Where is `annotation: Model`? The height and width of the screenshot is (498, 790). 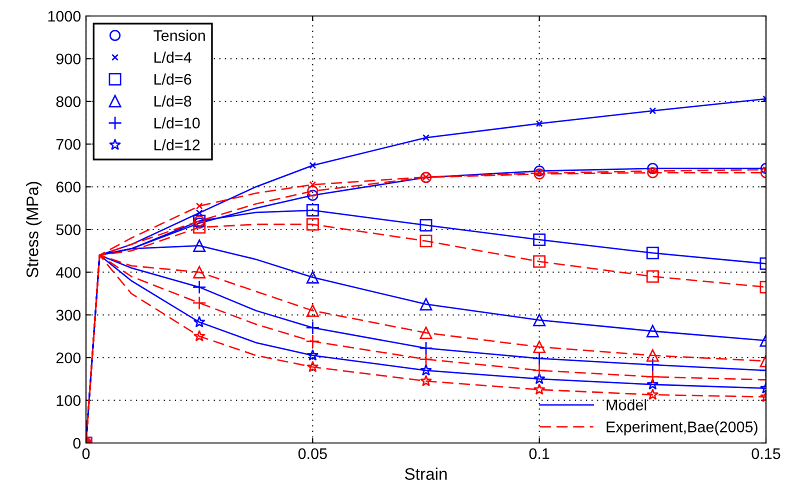
annotation: Model is located at coordinates (626, 404).